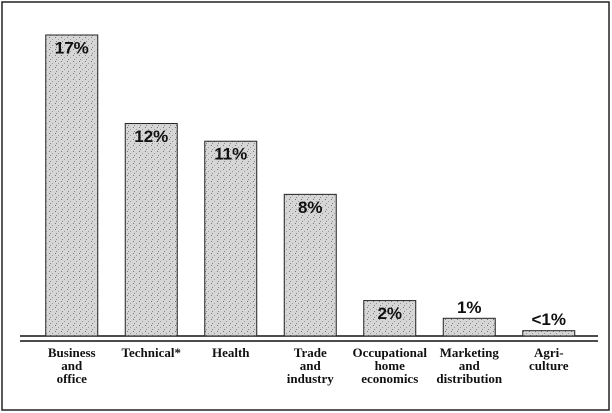 This screenshot has width=612, height=413. Describe the element at coordinates (72, 47) in the screenshot. I see `value-label: 17%` at that location.